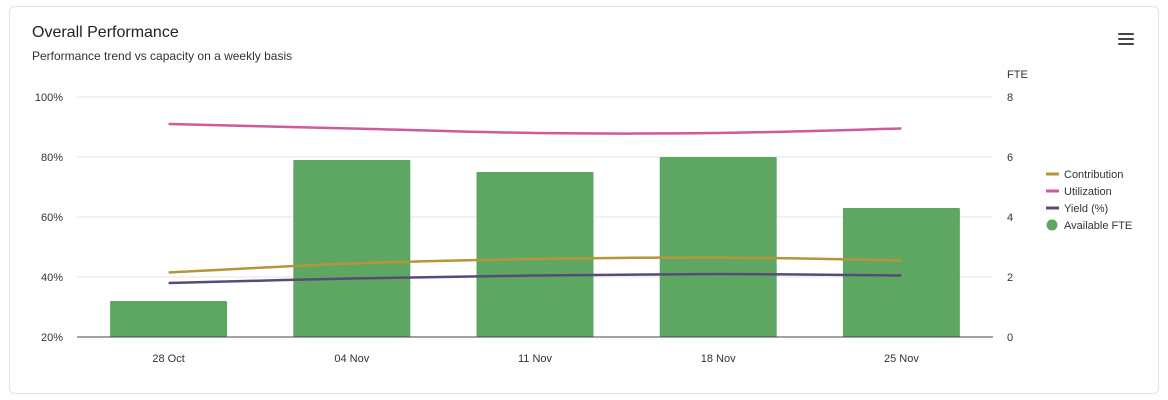 This screenshot has width=1168, height=400. Describe the element at coordinates (718, 359) in the screenshot. I see `x-tick-label: 18 Nov` at that location.